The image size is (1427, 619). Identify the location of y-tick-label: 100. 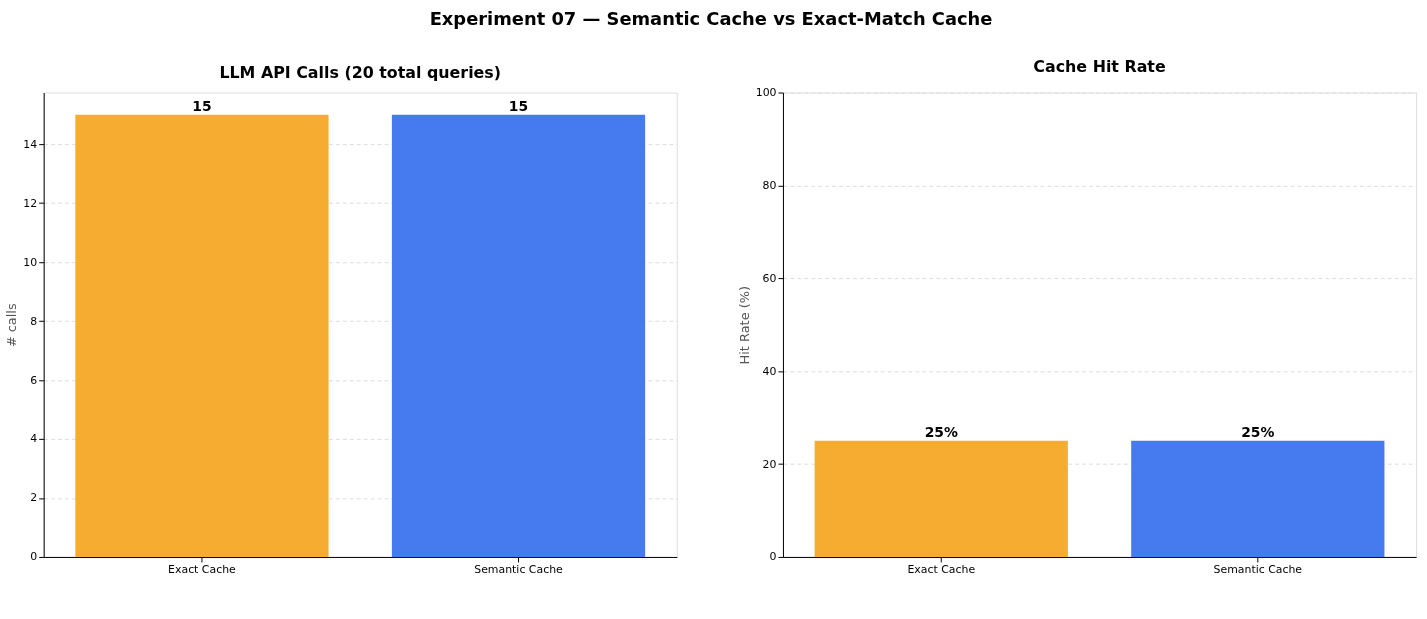
(766, 93).